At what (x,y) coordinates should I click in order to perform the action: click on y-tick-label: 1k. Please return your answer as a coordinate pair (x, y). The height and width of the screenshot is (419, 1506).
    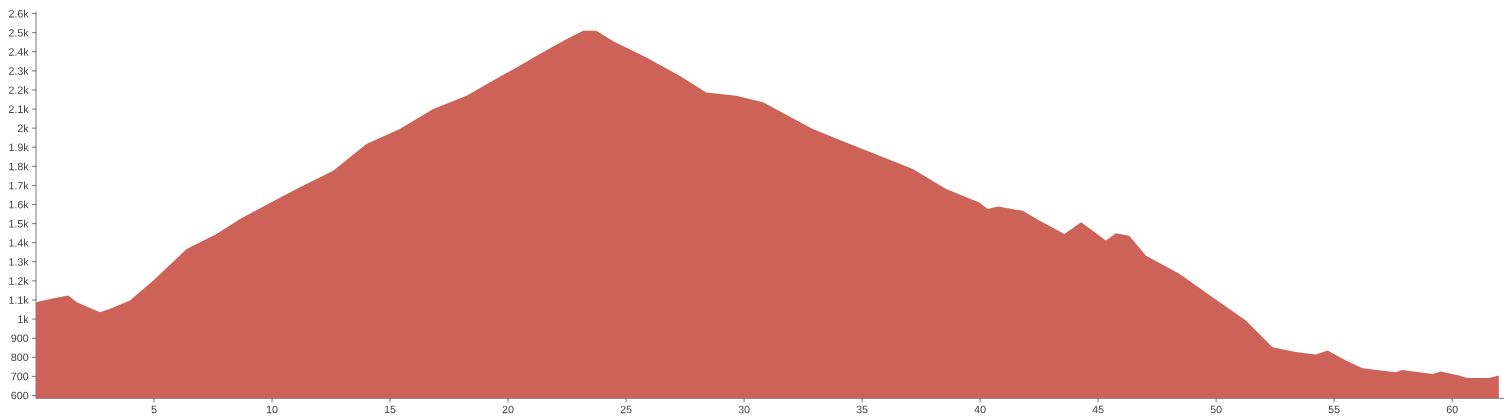
    Looking at the image, I should click on (23, 319).